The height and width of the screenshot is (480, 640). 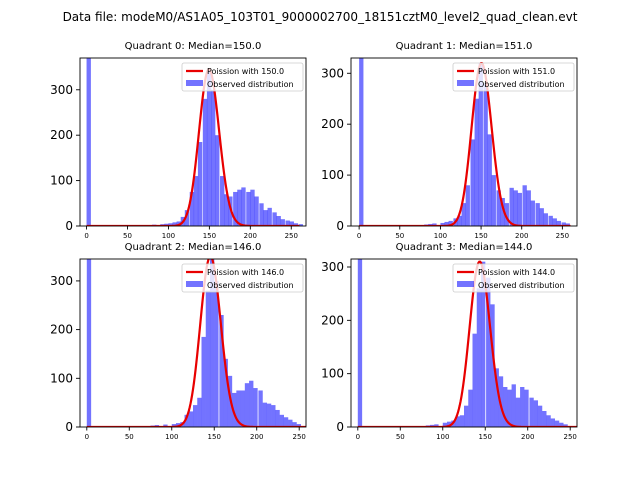 I want to click on panel-title: Quadrant 2: Median=146.0, so click(x=193, y=247).